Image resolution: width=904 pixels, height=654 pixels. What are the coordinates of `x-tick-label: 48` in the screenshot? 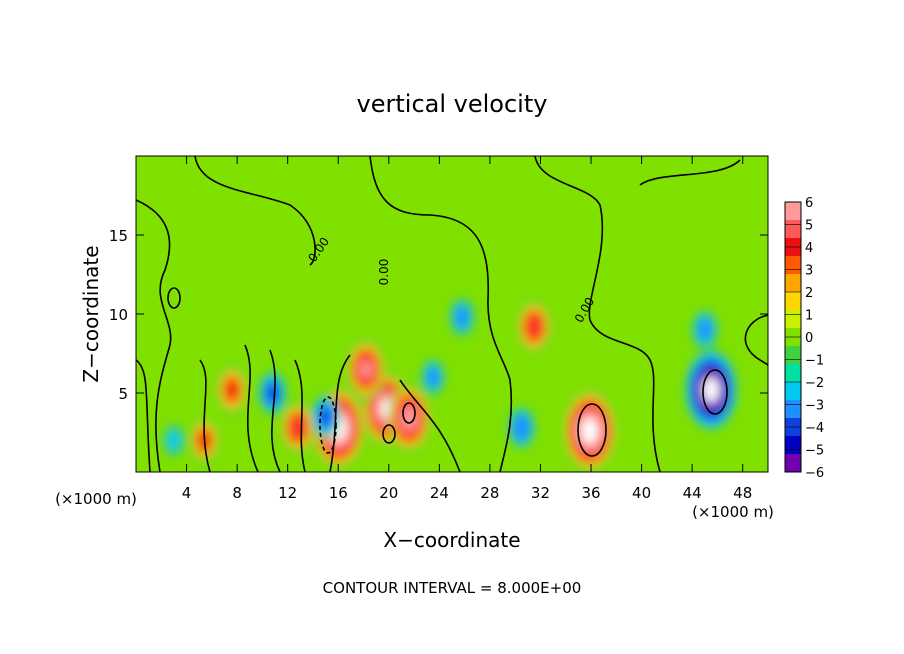 It's located at (742, 493).